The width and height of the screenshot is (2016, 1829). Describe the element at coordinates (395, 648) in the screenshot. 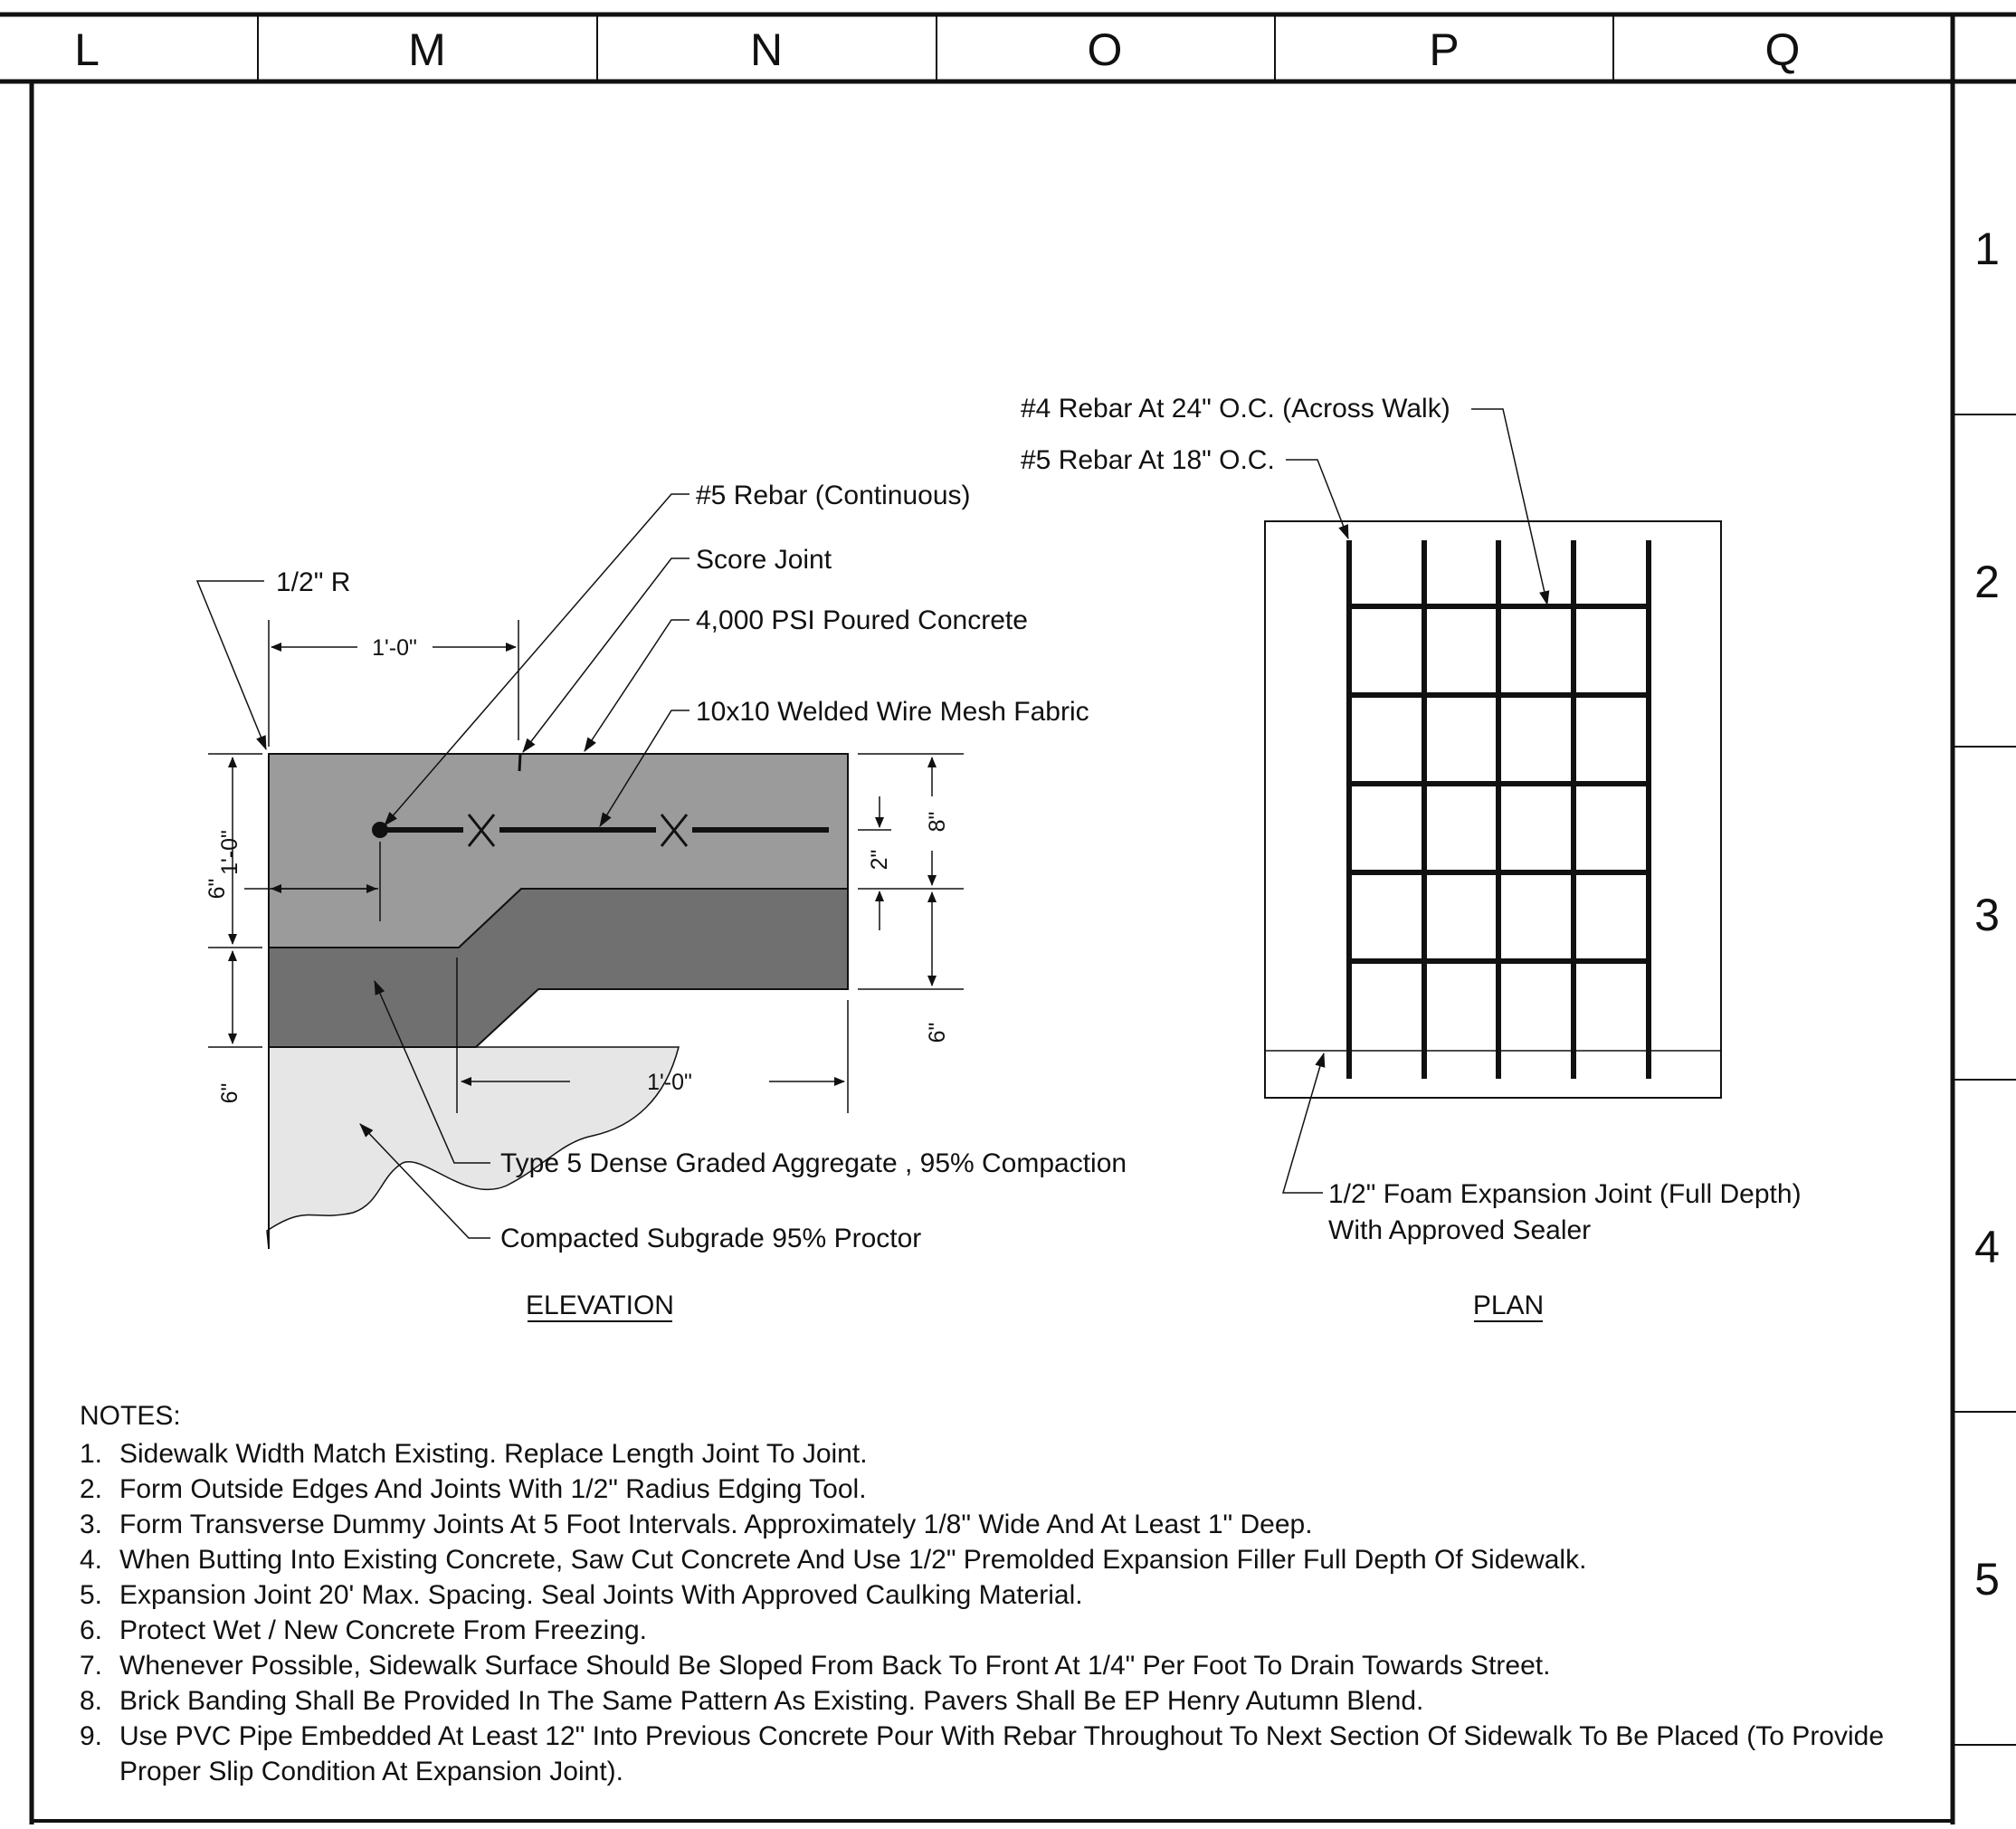

I see `dim-top-width: 1'-0"` at that location.